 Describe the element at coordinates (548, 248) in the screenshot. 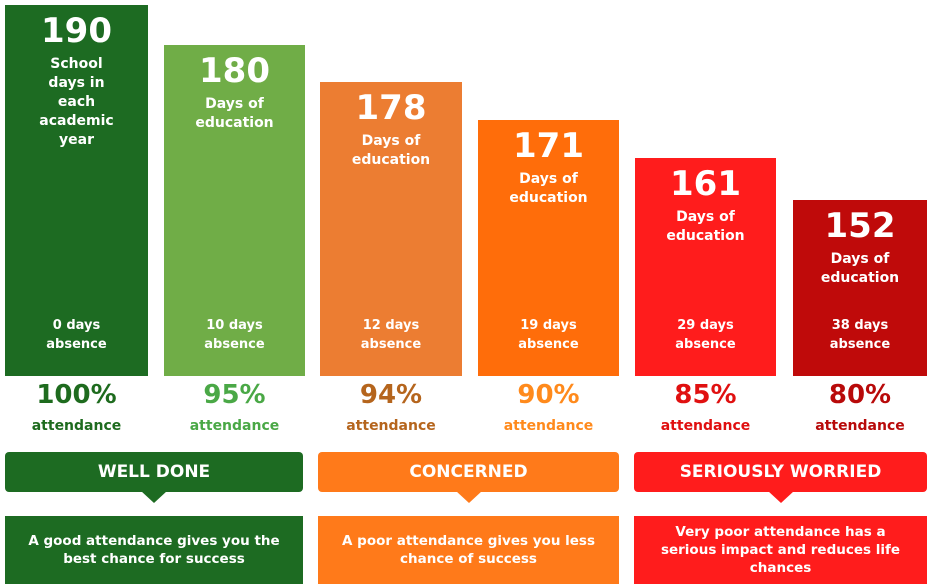

I see `bar: 171 Days of education 19 days absence` at that location.